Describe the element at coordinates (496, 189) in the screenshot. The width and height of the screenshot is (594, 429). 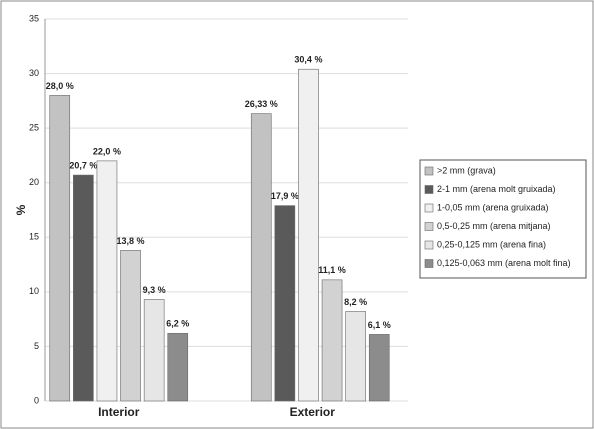
I see `legend-label: 2-1 mm (arena molt gruixada)` at that location.